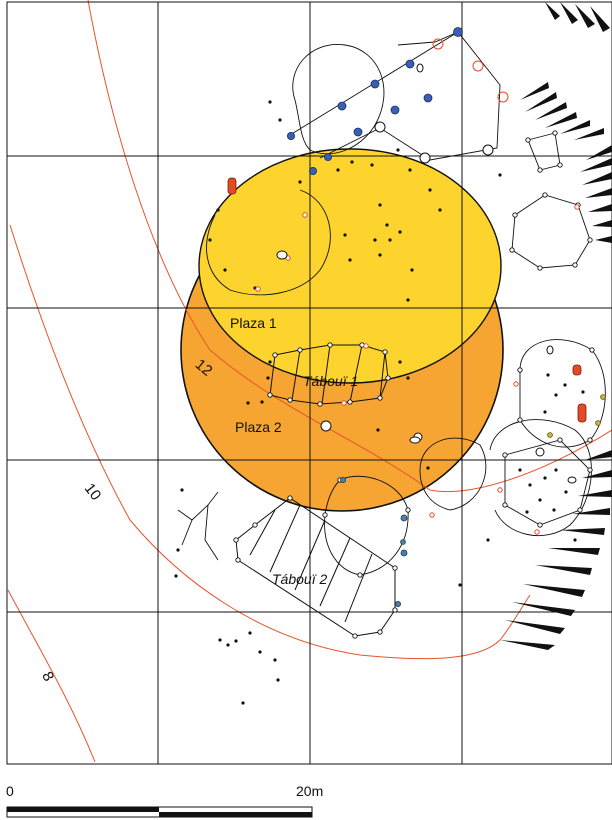 The width and height of the screenshot is (612, 820). I want to click on postholes-blue, so click(374, 101).